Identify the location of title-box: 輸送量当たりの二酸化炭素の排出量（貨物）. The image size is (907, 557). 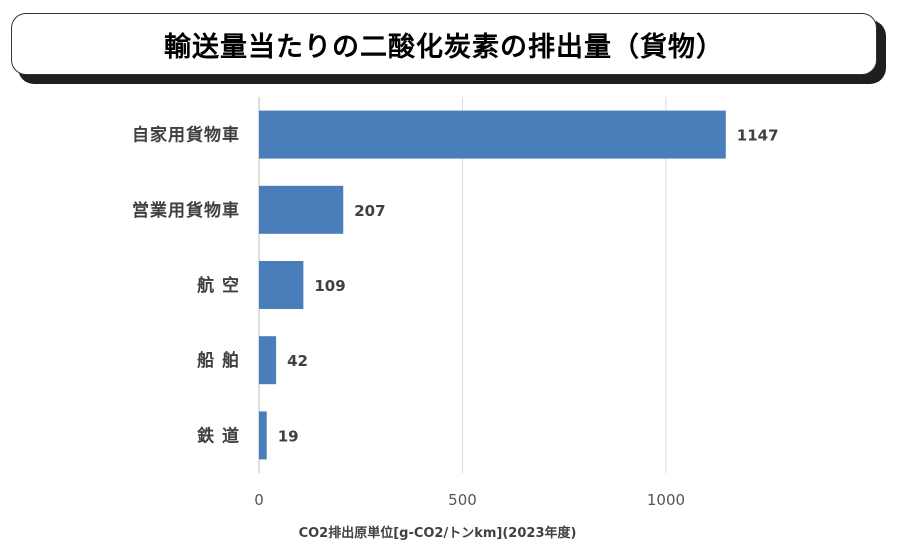
(444, 44).